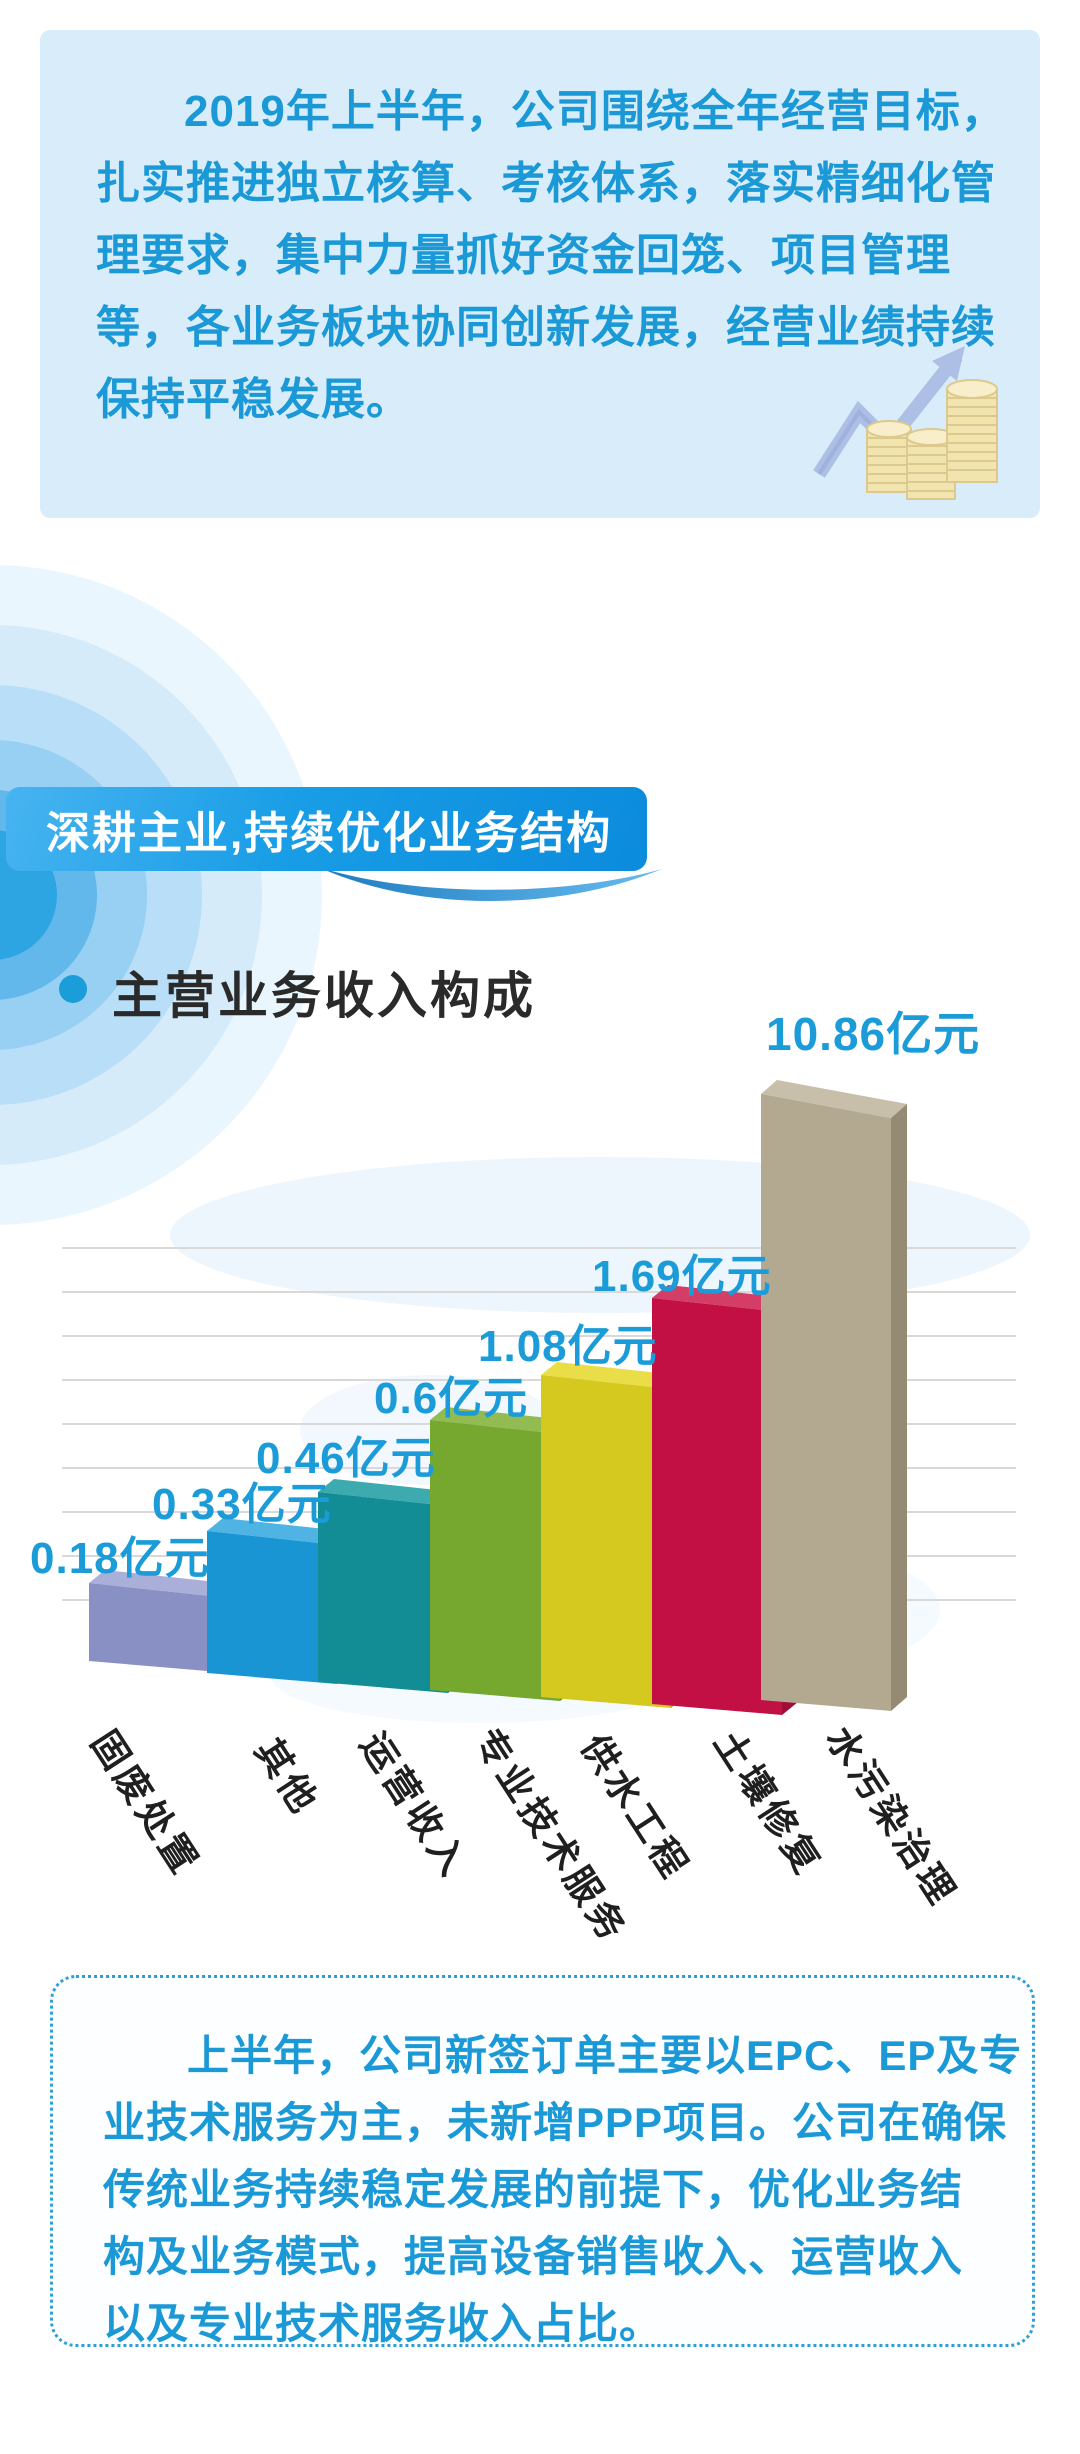 The image size is (1080, 2454). What do you see at coordinates (346, 1458) in the screenshot?
I see `bar-value-label: 0.46亿元` at bounding box center [346, 1458].